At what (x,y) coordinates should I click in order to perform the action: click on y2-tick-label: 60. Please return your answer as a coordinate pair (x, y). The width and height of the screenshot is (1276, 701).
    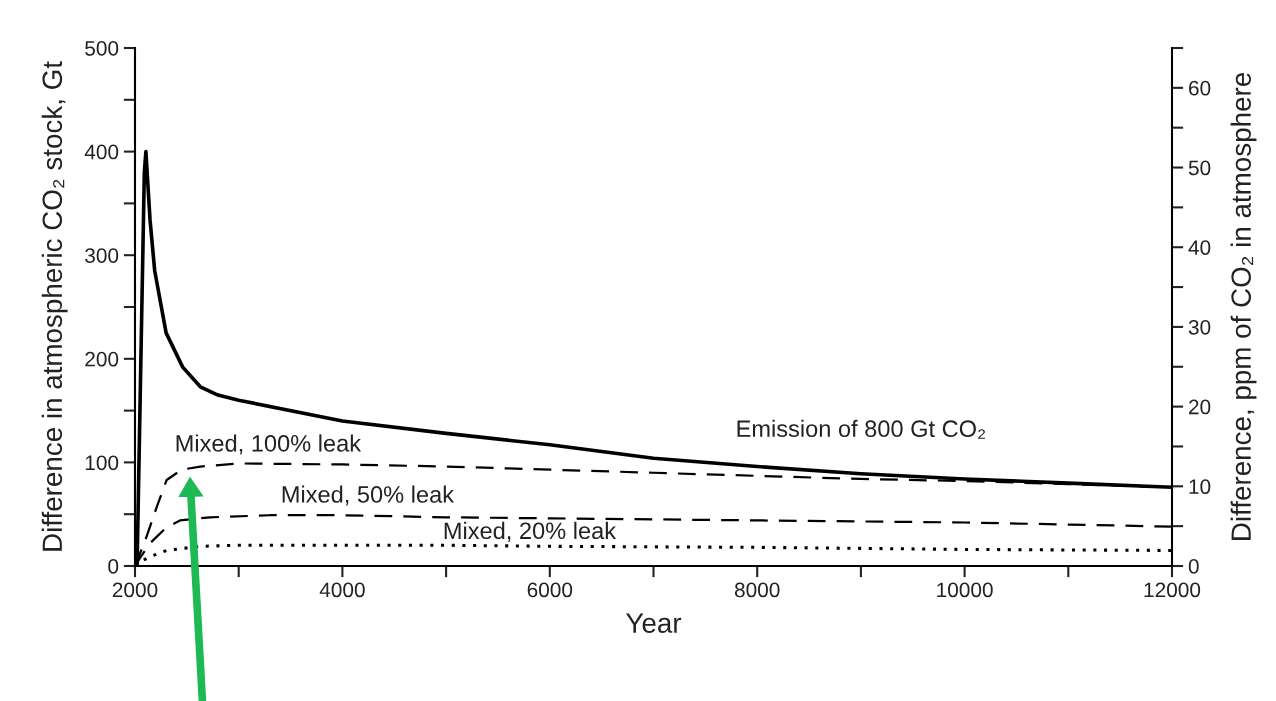
    Looking at the image, I should click on (1200, 88).